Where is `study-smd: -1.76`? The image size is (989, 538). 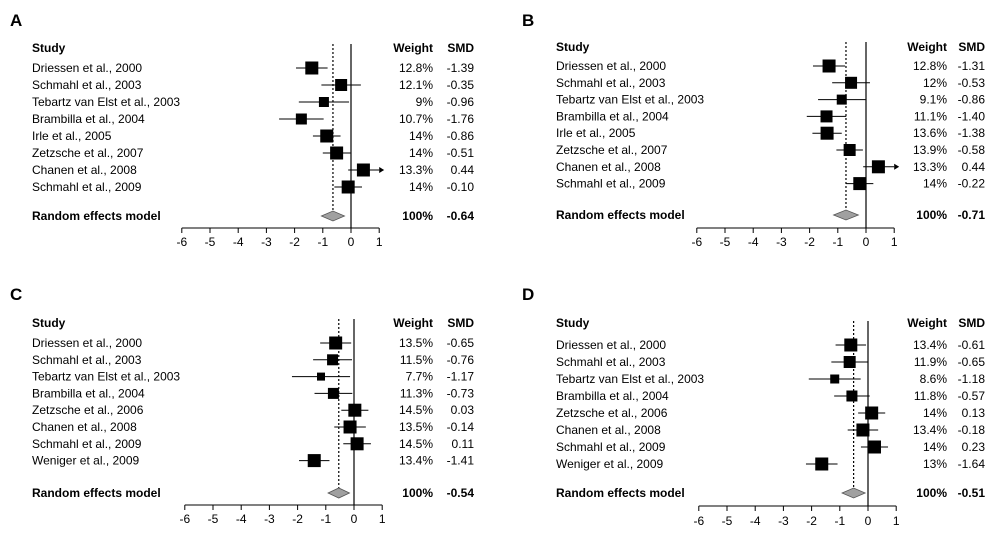 study-smd: -1.76 is located at coordinates (461, 119).